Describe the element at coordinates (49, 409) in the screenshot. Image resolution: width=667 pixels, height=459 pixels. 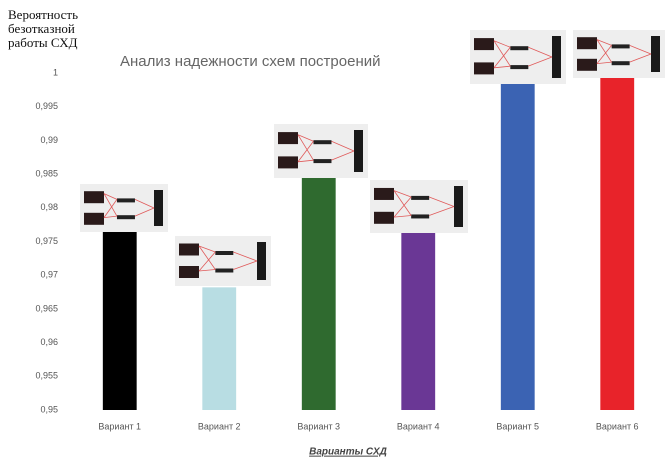
I see `y-tick-label: 0,95` at that location.